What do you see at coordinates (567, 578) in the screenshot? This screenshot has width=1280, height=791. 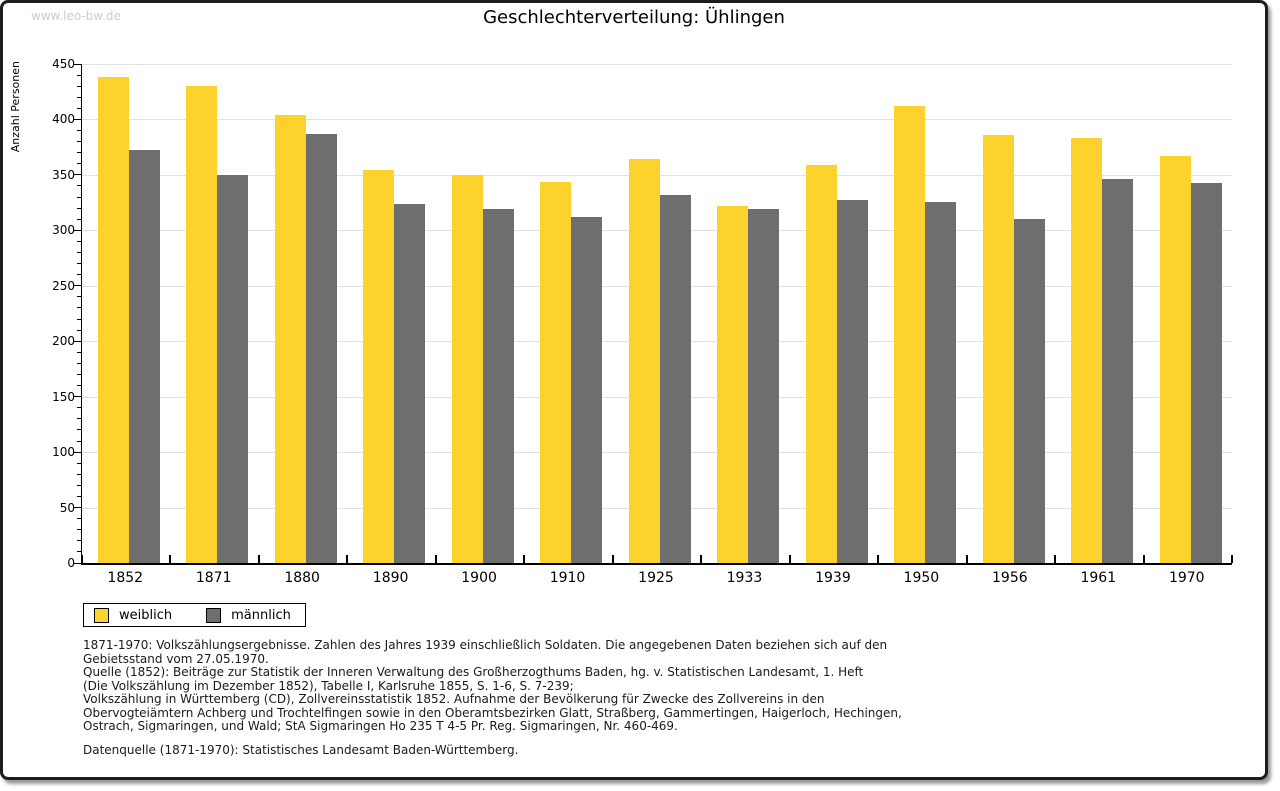 I see `x-tick-label: 1910` at bounding box center [567, 578].